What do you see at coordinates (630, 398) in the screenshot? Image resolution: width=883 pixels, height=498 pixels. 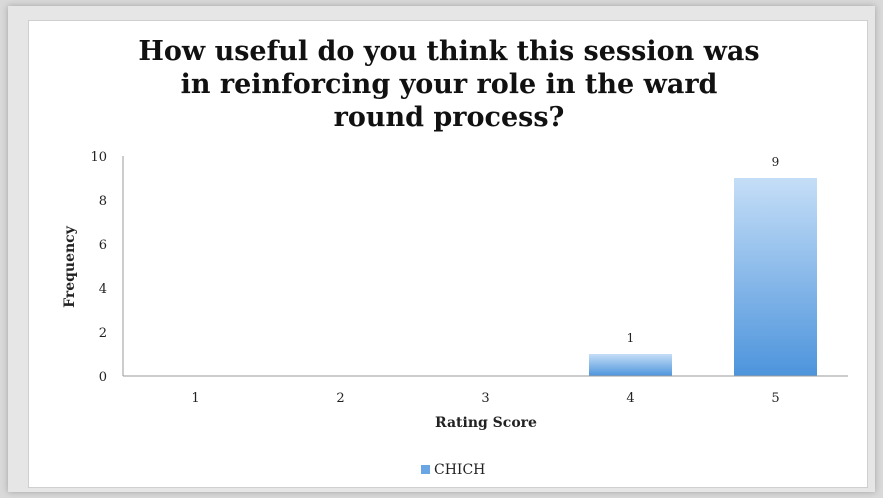 I see `x-tick-label: 4` at bounding box center [630, 398].